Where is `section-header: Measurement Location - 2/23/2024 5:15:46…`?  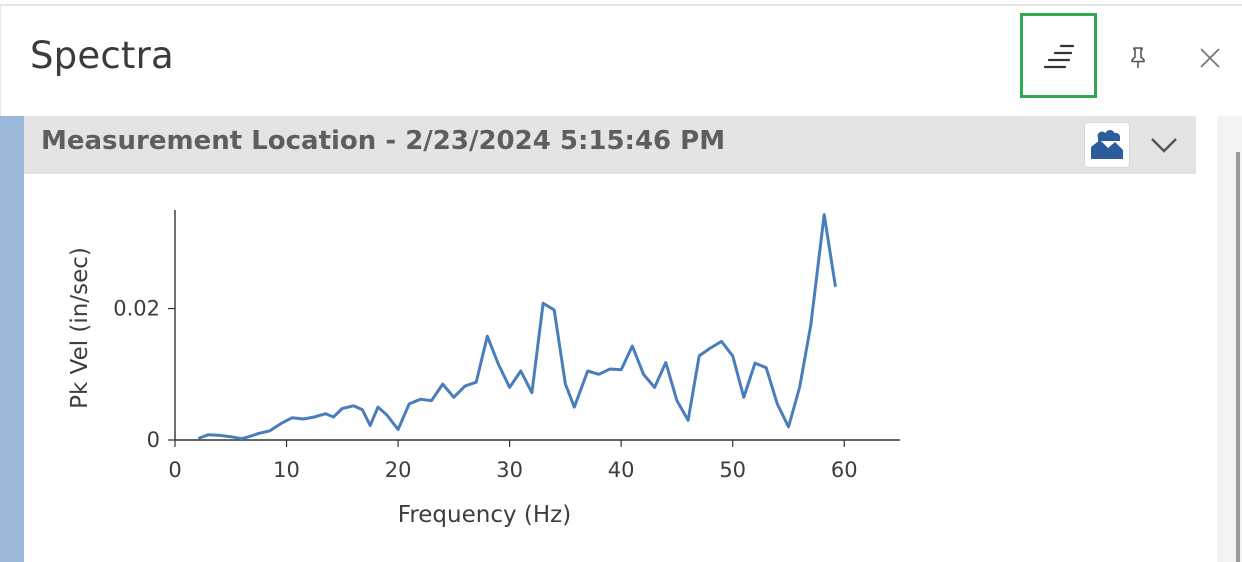 section-header: Measurement Location - 2/23/2024 5:15:46… is located at coordinates (610, 145).